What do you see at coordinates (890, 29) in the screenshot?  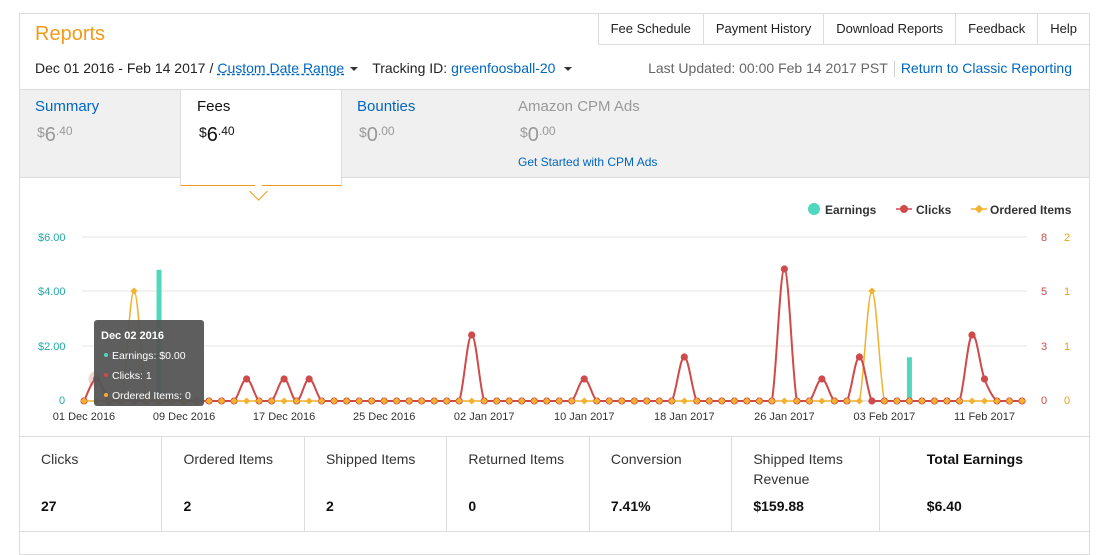 I see `download-reports-link: Download Reports` at bounding box center [890, 29].